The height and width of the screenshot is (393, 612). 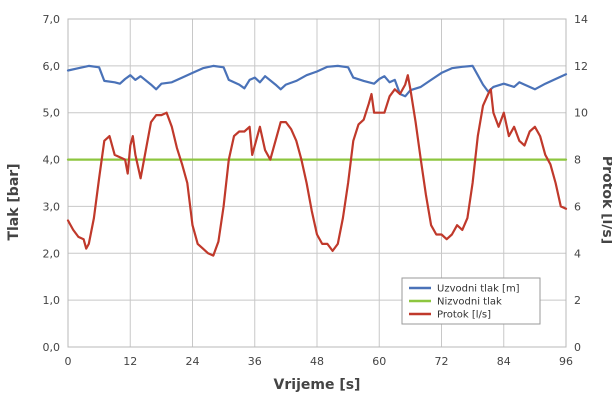 What do you see at coordinates (464, 315) in the screenshot?
I see `legend-label: Protok [l/s]` at bounding box center [464, 315].